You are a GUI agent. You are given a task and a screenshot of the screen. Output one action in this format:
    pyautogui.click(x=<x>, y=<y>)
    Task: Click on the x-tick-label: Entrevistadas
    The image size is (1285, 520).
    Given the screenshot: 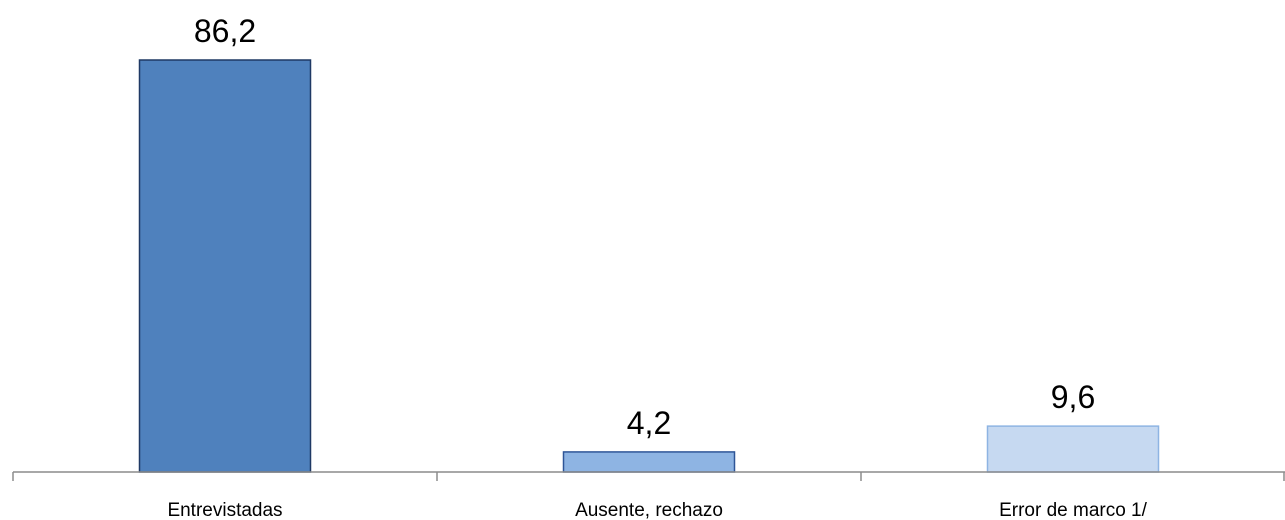 What is the action you would take?
    pyautogui.click(x=224, y=510)
    